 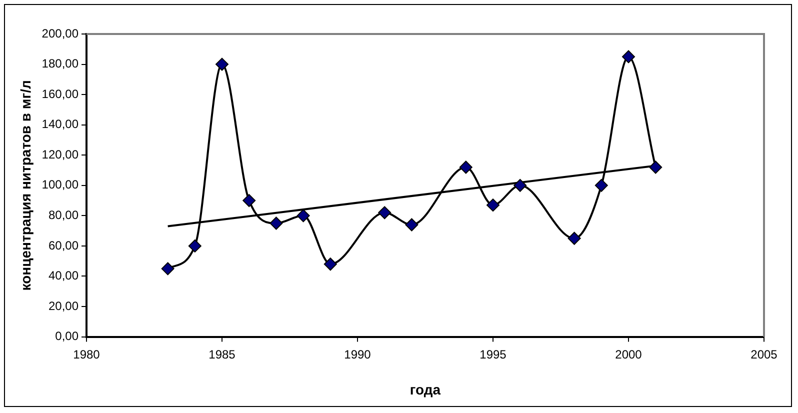 I want to click on y-axis-title: концентрация нитратов в мг/л, so click(x=25, y=185).